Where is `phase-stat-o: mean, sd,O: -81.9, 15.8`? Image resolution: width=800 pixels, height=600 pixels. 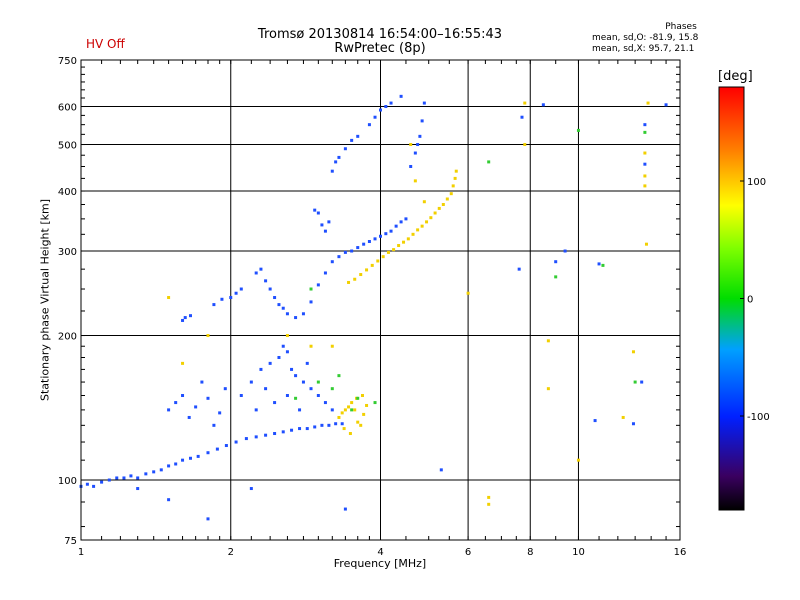
phase-stat-o: mean, sd,O: -81.9, 15.8 is located at coordinates (645, 38).